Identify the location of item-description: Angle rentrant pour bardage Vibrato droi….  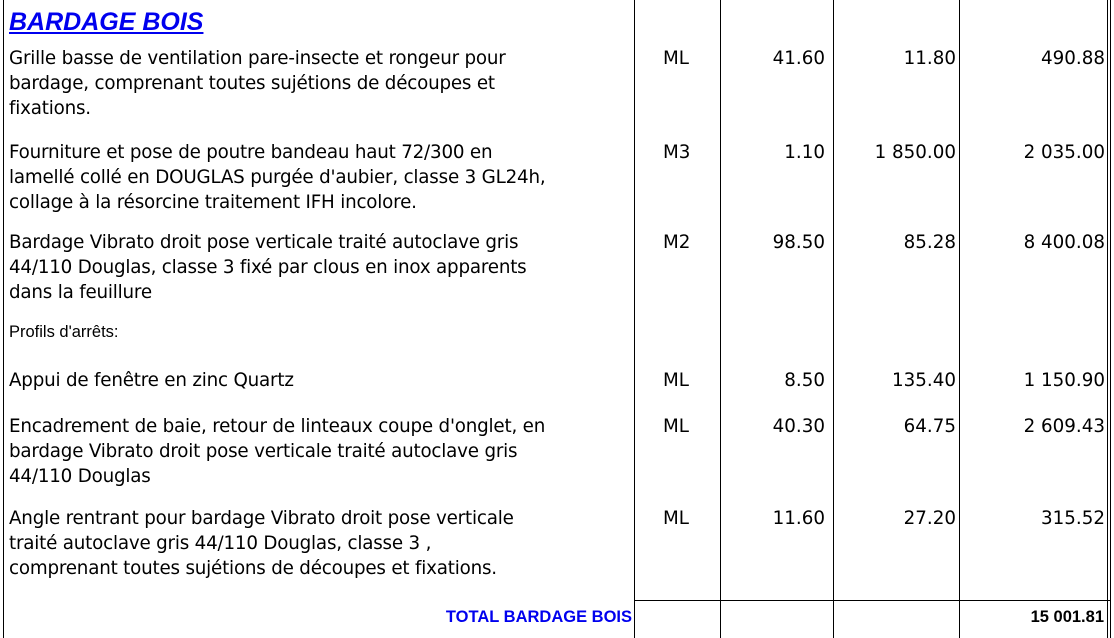
(261, 543).